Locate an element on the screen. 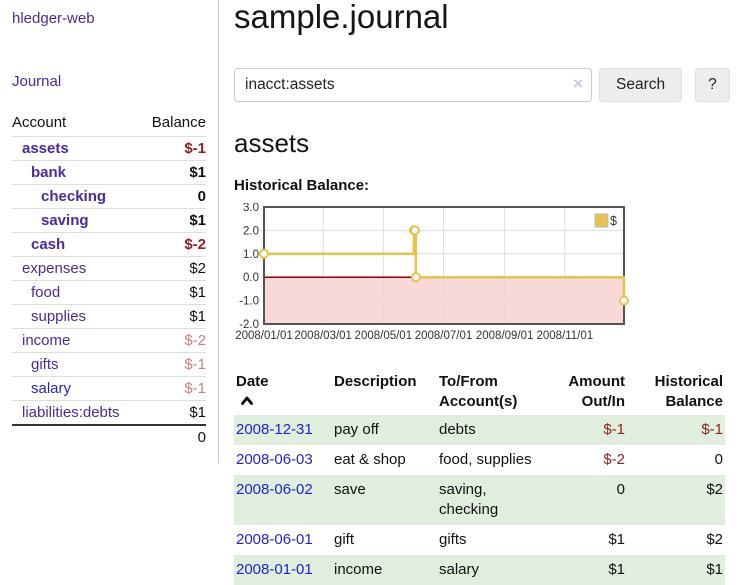  transaction-accounts: saving, checking is located at coordinates (469, 499).